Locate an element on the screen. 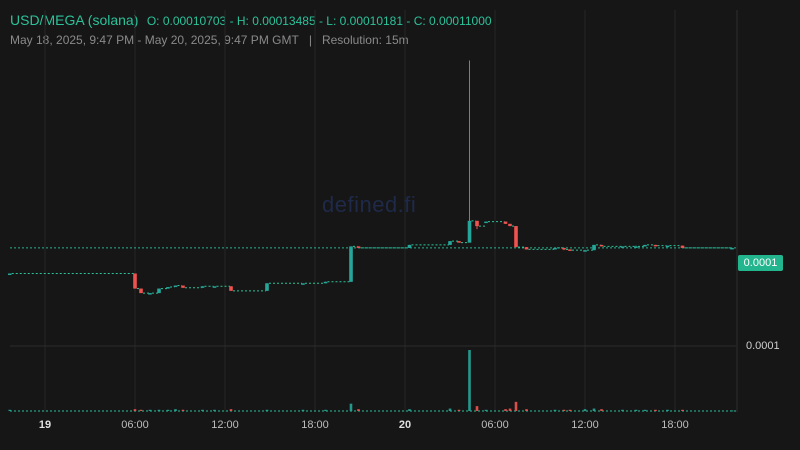 Image resolution: width=800 pixels, height=450 pixels. price-axis-label: 0.0001 is located at coordinates (763, 346).